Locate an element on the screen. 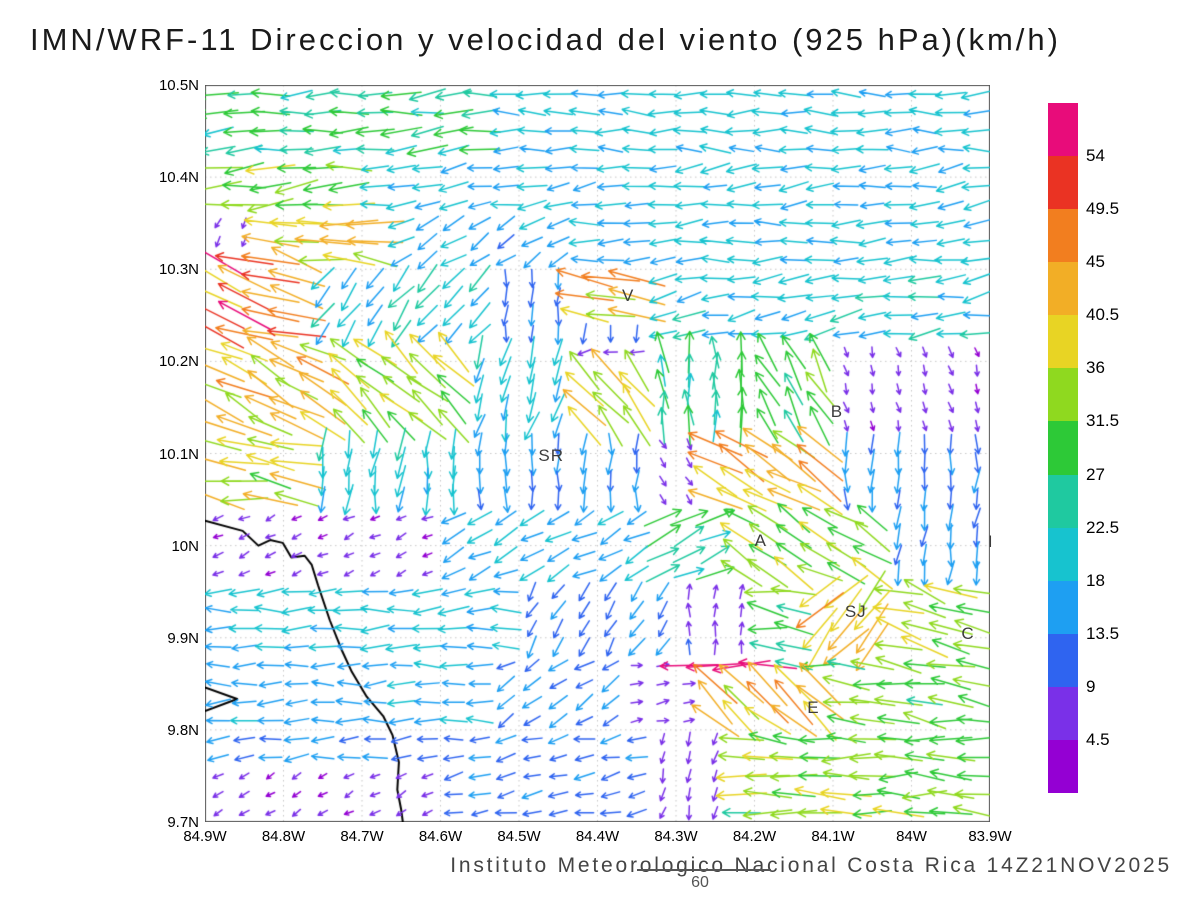 The image size is (1200, 900). city-label-e: E is located at coordinates (813, 707).